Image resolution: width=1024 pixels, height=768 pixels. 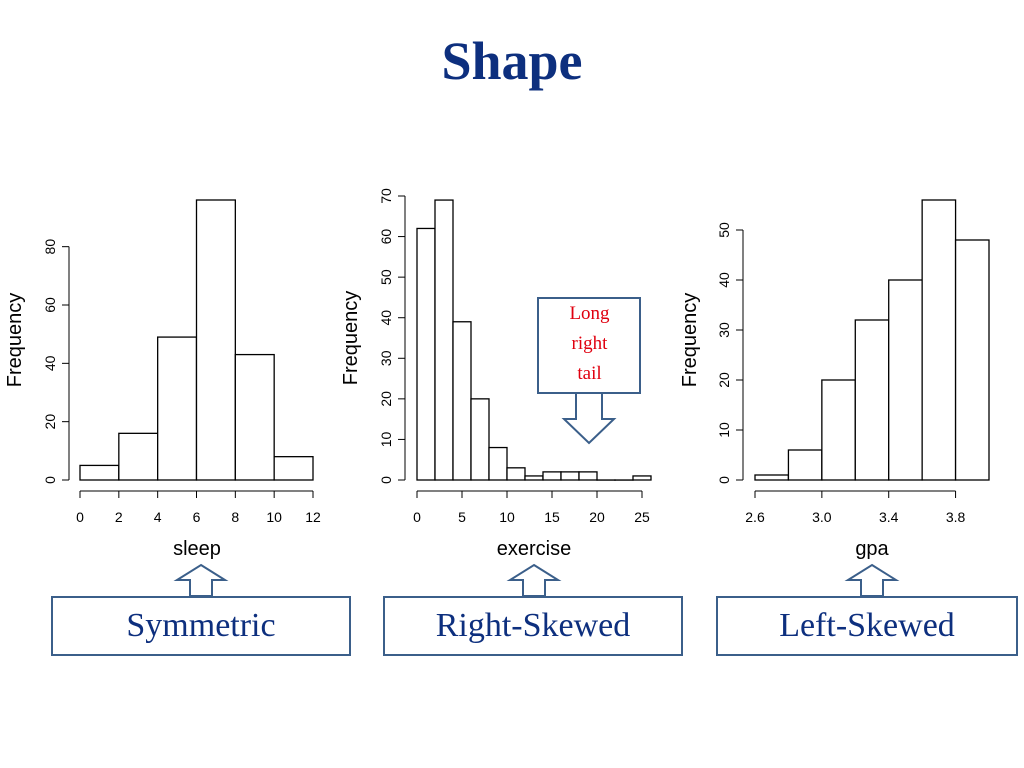 I want to click on sleep-x-axis-title: sleep, so click(x=197, y=549).